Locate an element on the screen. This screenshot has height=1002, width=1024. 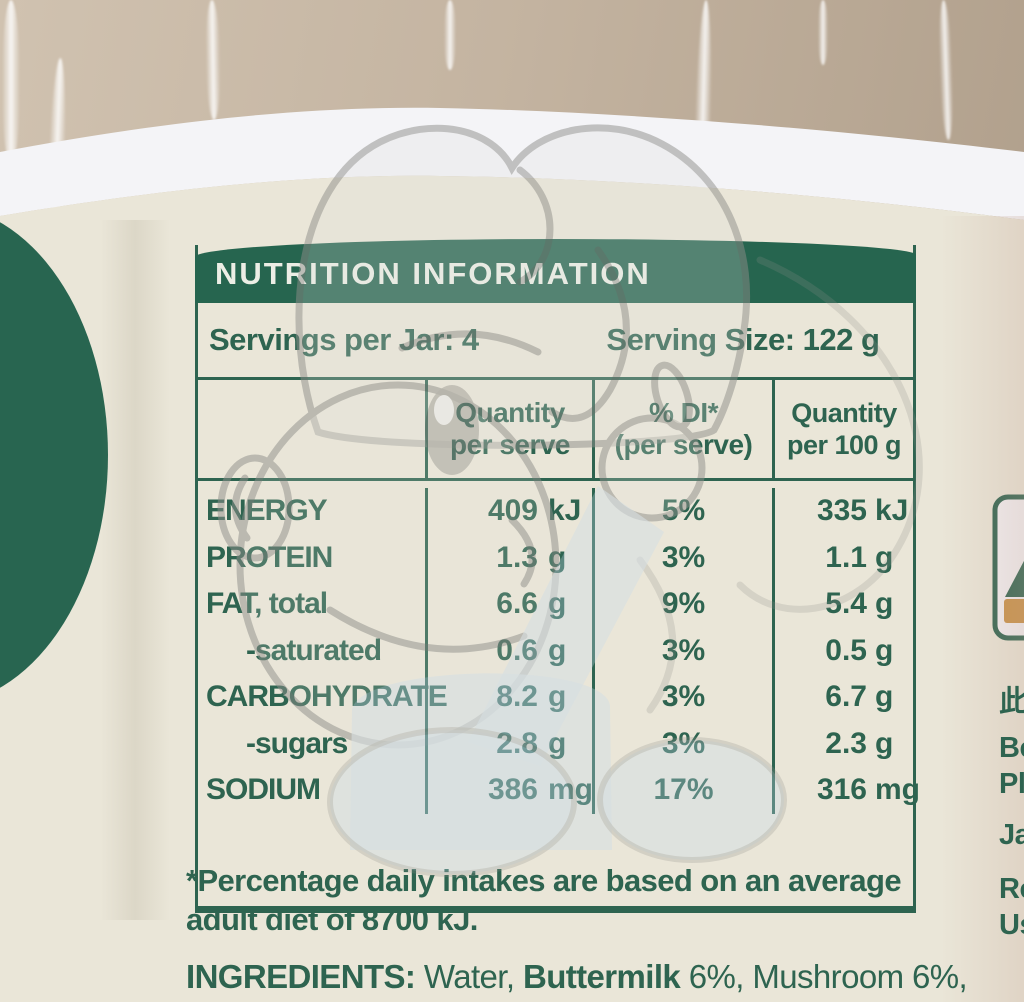
di-percent-value: 9% is located at coordinates (682, 604).